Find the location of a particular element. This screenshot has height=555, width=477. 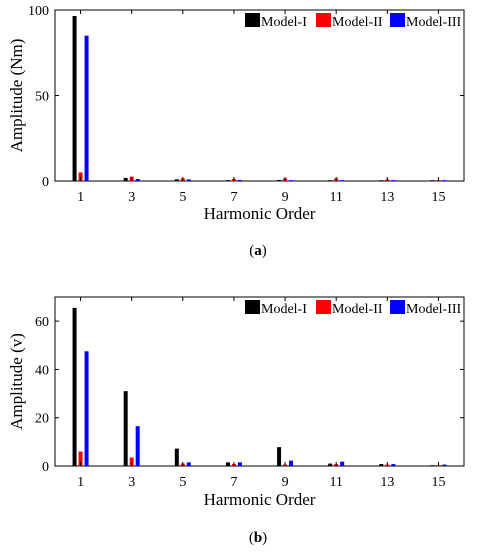

y-tick-label: 40 is located at coordinates (42, 370).